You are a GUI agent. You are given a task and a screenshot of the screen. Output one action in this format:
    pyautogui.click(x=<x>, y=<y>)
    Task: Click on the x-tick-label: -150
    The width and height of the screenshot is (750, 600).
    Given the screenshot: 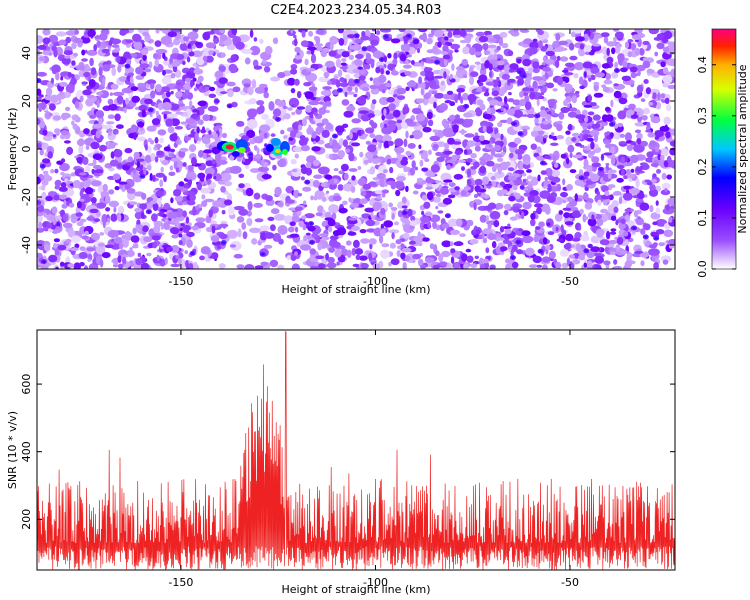 What is the action you would take?
    pyautogui.click(x=180, y=582)
    